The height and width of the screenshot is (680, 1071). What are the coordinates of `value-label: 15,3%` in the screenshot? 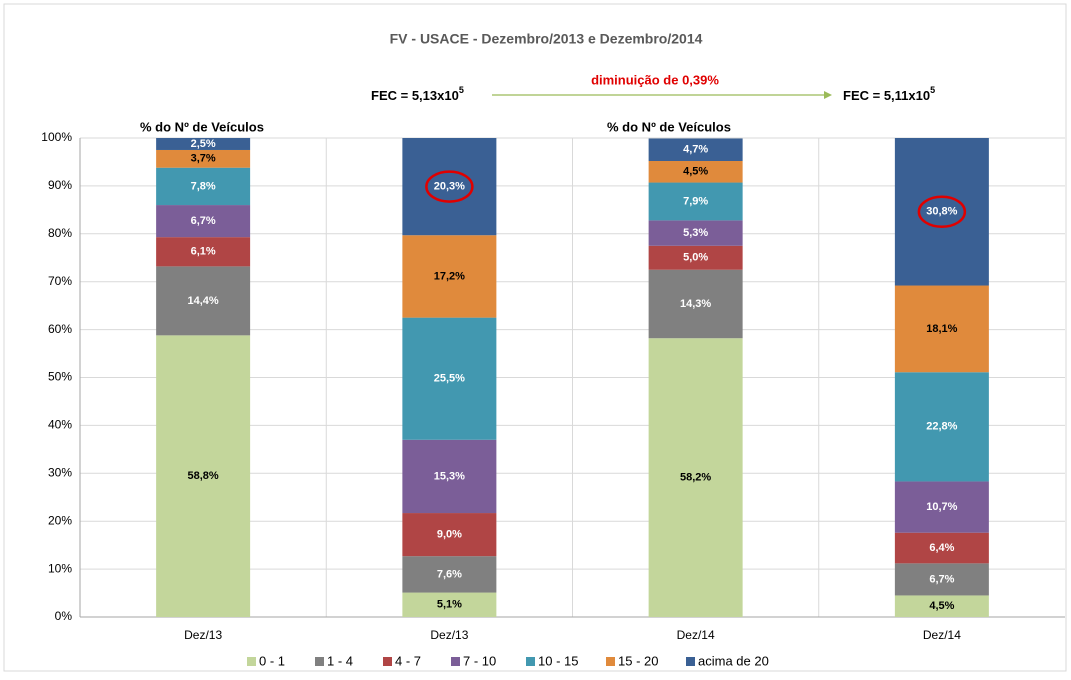 It's located at (449, 476).